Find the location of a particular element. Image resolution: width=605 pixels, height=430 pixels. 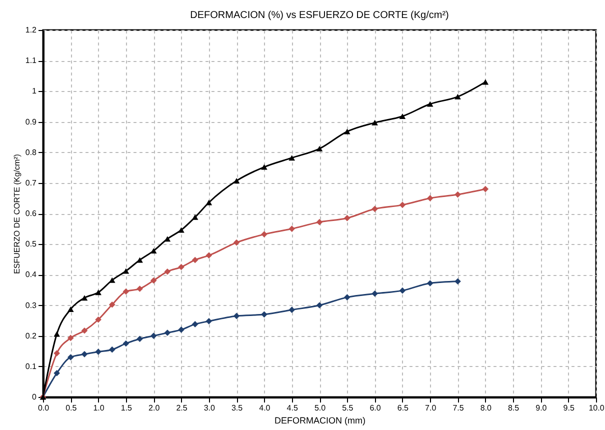

x-tick-label: 1.0 is located at coordinates (99, 408).